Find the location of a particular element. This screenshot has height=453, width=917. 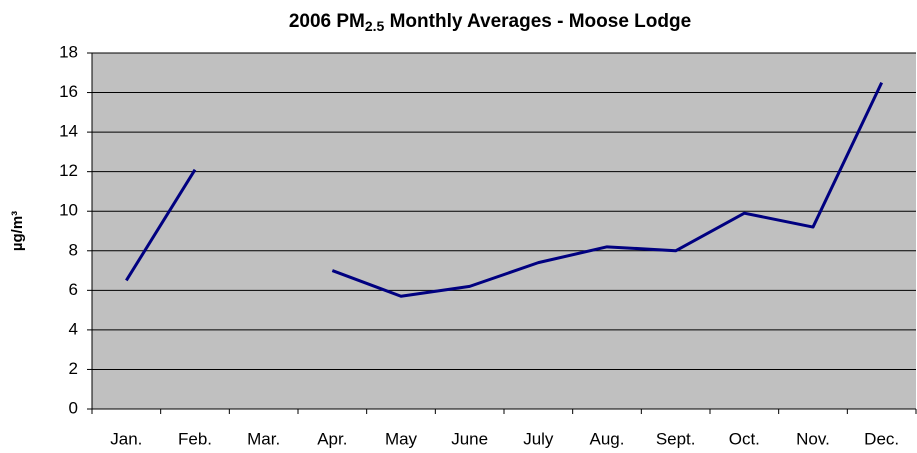

x-tick-label: July is located at coordinates (538, 438).